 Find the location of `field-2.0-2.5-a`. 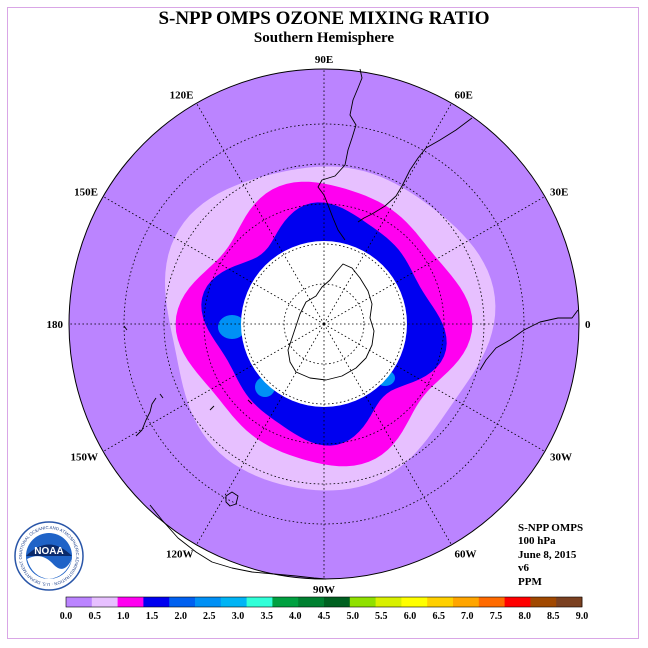

field-2.0-2.5-a is located at coordinates (232, 327).